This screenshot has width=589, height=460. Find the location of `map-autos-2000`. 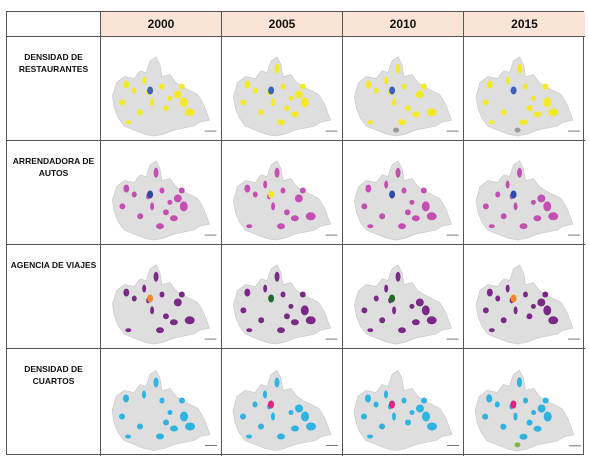

map-autos-2000 is located at coordinates (161, 193).